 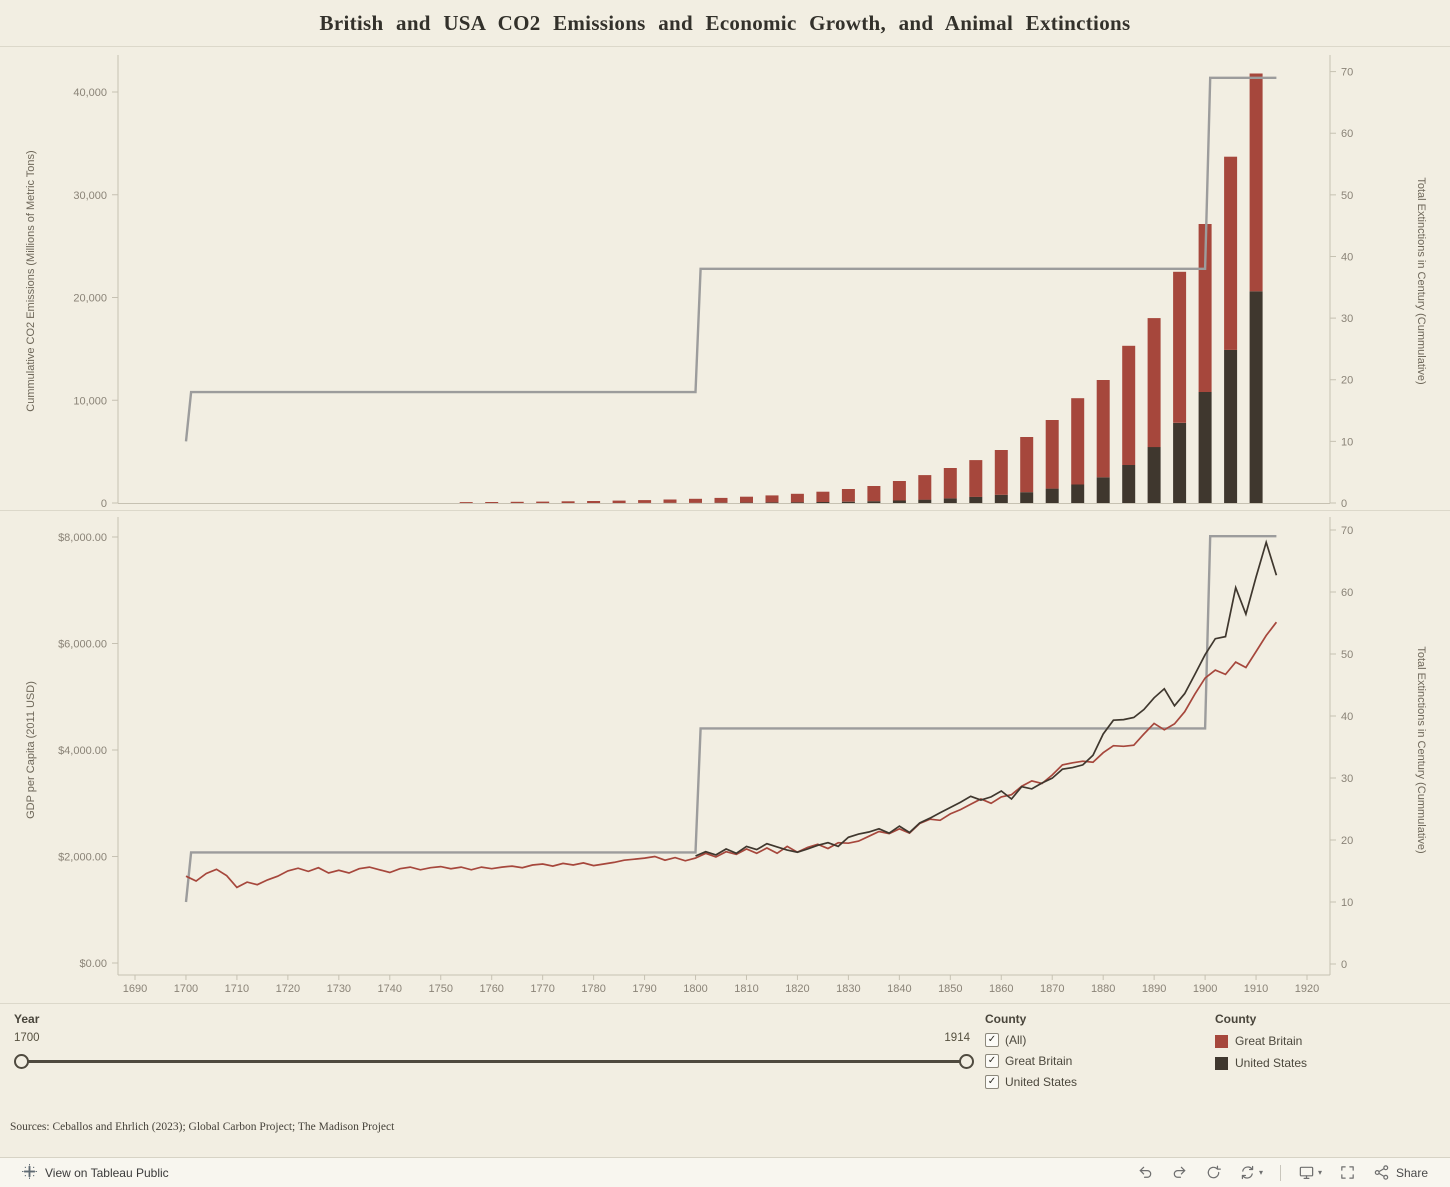 What do you see at coordinates (31, 750) in the screenshot?
I see `bottom-left-axis-title: GDP per Capita (2011 USD)` at bounding box center [31, 750].